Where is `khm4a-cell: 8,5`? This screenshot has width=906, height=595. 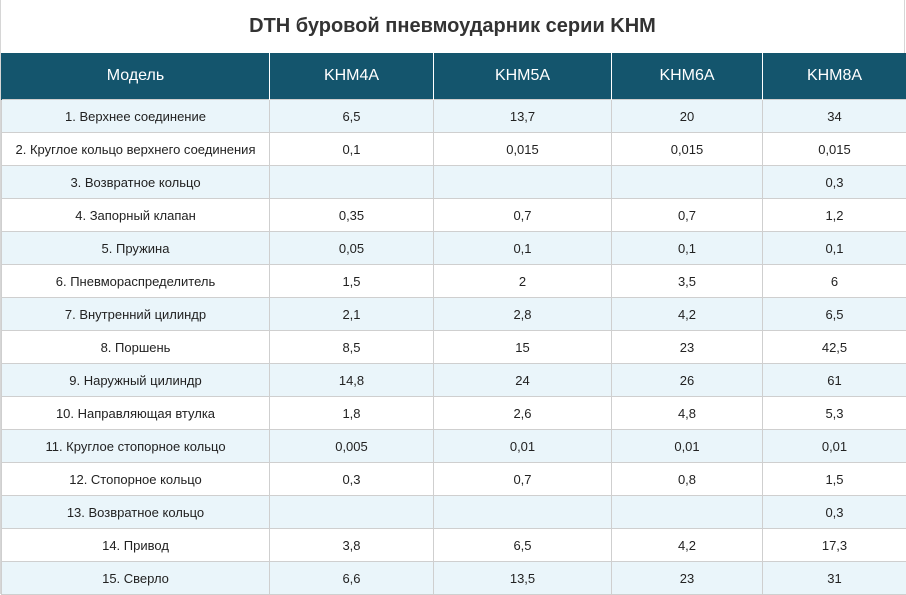
khm4a-cell: 8,5 is located at coordinates (351, 347).